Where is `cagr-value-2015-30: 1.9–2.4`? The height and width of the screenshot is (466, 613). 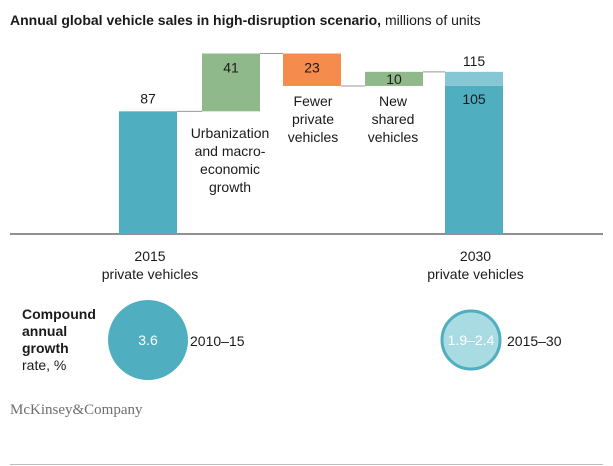 cagr-value-2015-30: 1.9–2.4 is located at coordinates (471, 340).